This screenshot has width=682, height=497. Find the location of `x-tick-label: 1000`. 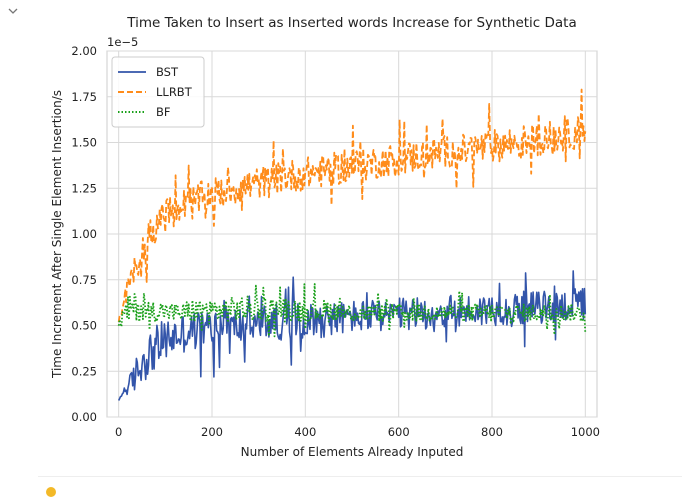

x-tick-label: 1000 is located at coordinates (585, 432).